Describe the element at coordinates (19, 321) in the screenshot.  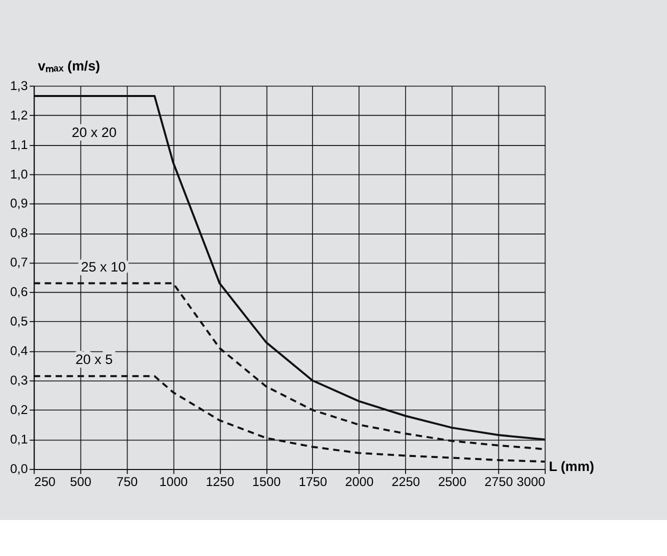
I see `y-tick-label: 0,5` at that location.